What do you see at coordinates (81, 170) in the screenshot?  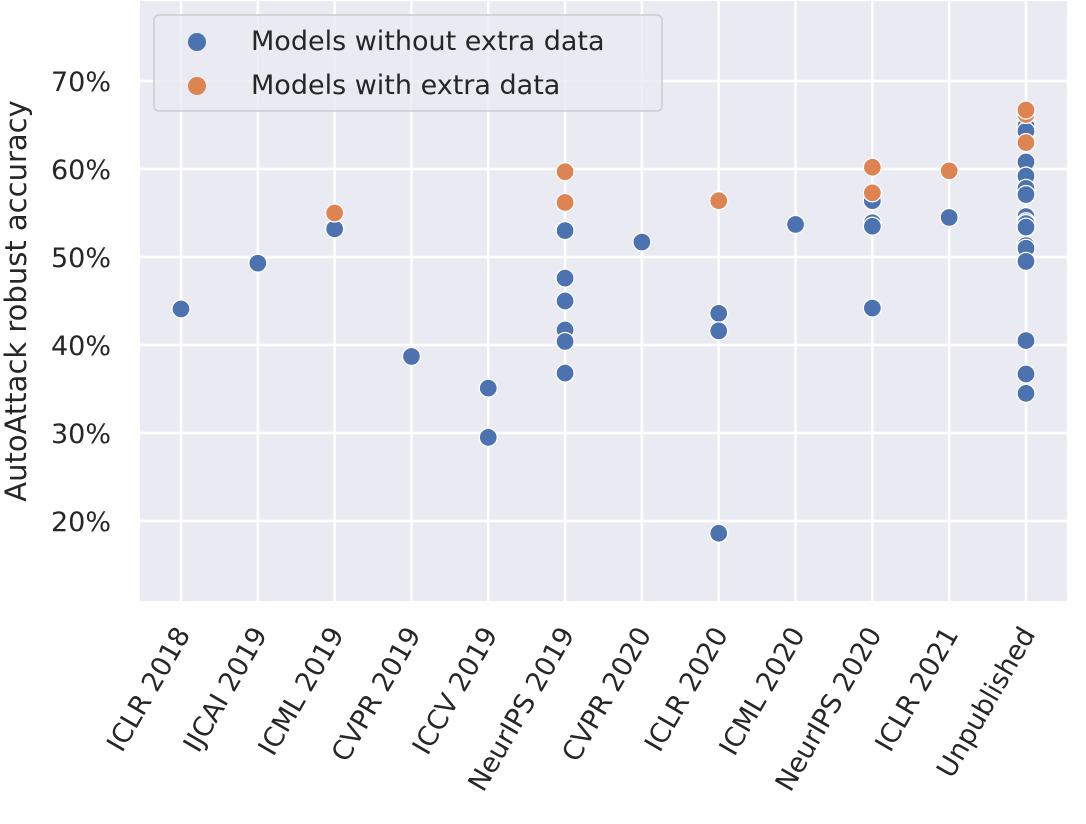 I see `y-tick-label: 60%` at bounding box center [81, 170].